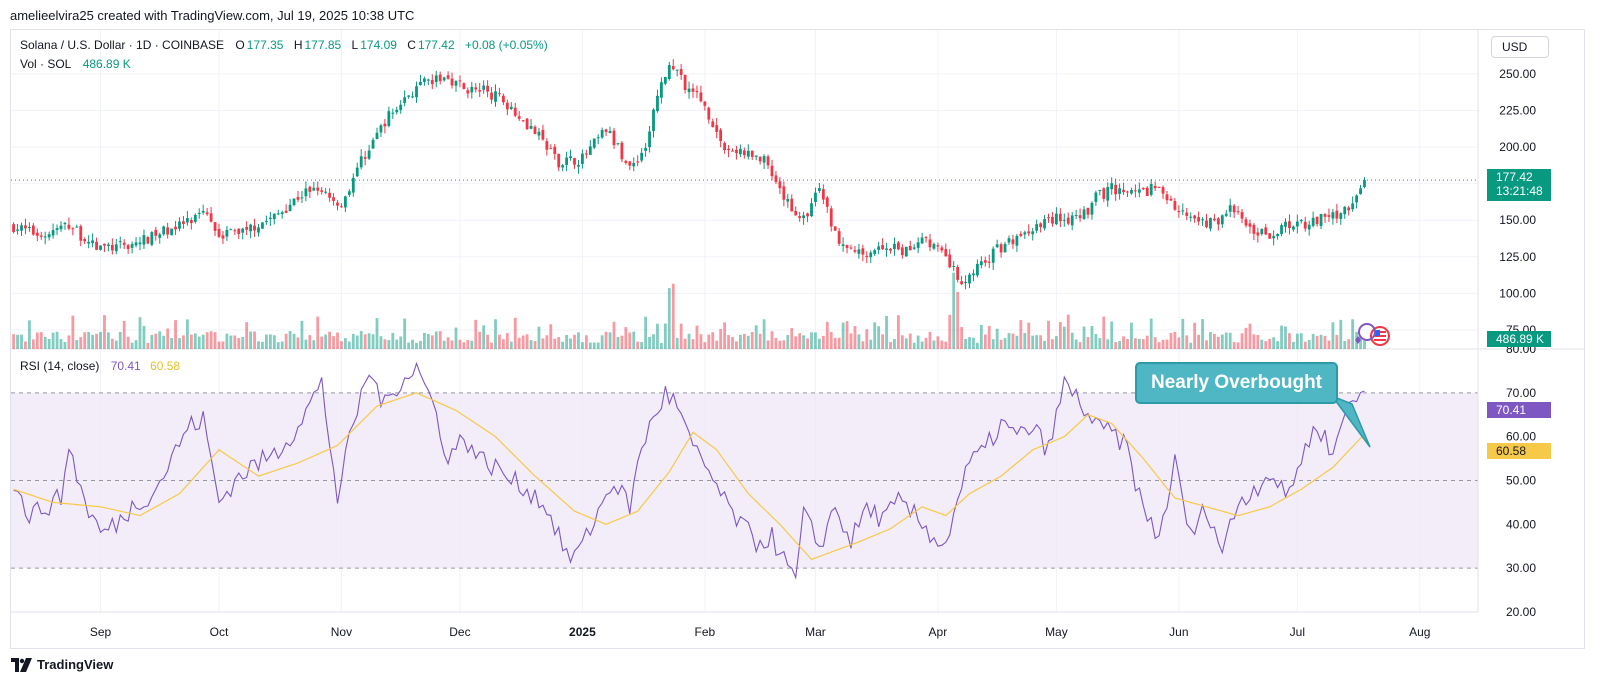 Image resolution: width=1600 pixels, height=699 pixels. I want to click on rsi-tick-label: 40.00, so click(1521, 524).